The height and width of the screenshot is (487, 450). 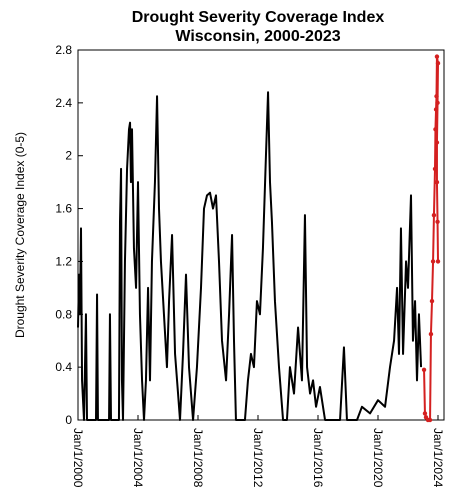 What do you see at coordinates (63, 209) in the screenshot?
I see `y-tick-label: 1.6` at bounding box center [63, 209].